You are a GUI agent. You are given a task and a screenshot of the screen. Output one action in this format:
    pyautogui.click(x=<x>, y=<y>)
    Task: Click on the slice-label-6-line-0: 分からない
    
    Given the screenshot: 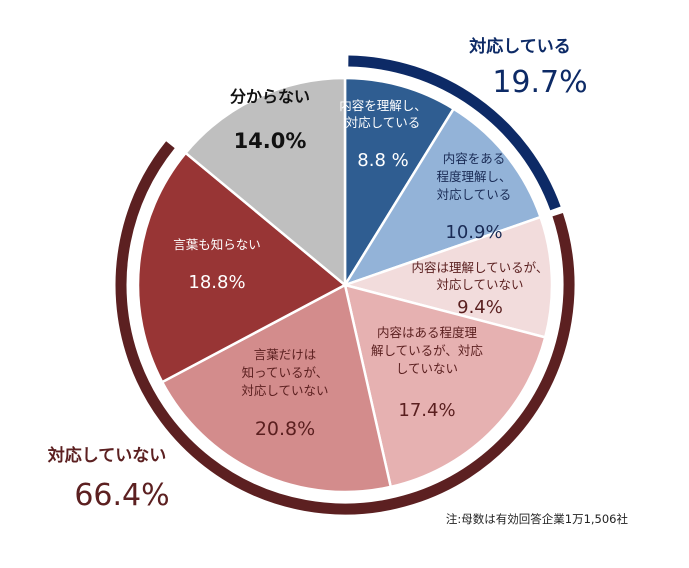 What is the action you would take?
    pyautogui.click(x=270, y=96)
    